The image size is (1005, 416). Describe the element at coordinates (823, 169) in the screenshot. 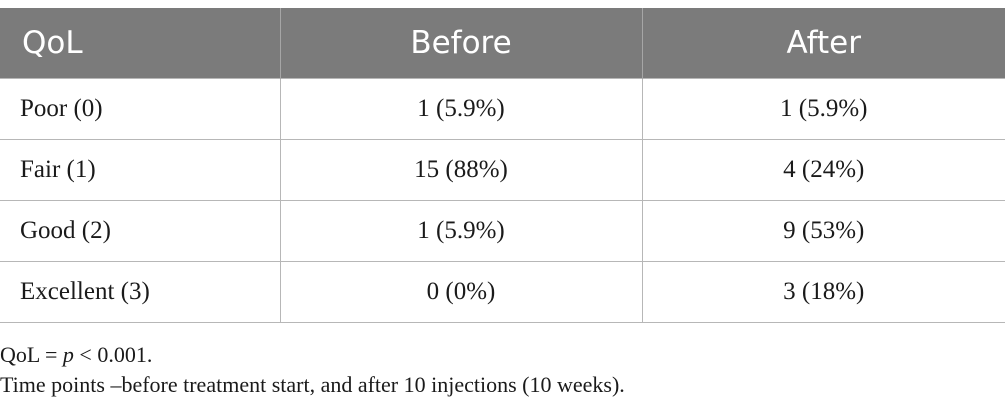

I see `after-value: 4 (24%)` at that location.